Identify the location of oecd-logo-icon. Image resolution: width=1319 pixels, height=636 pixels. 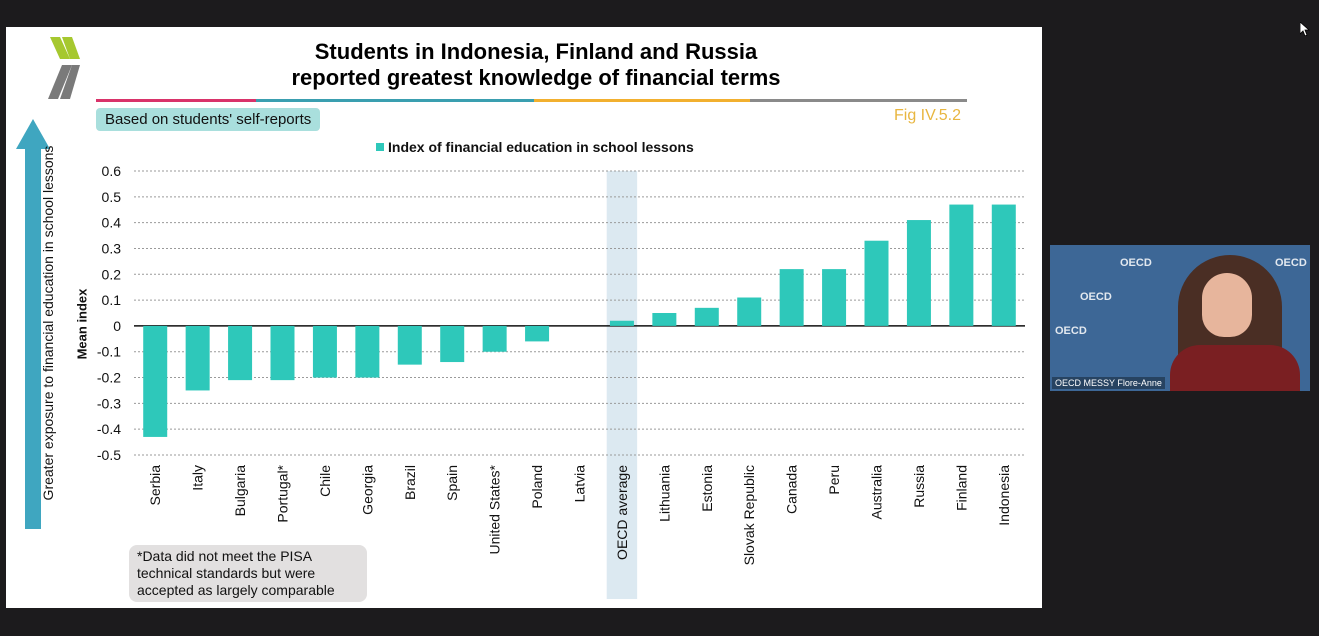
(64, 68).